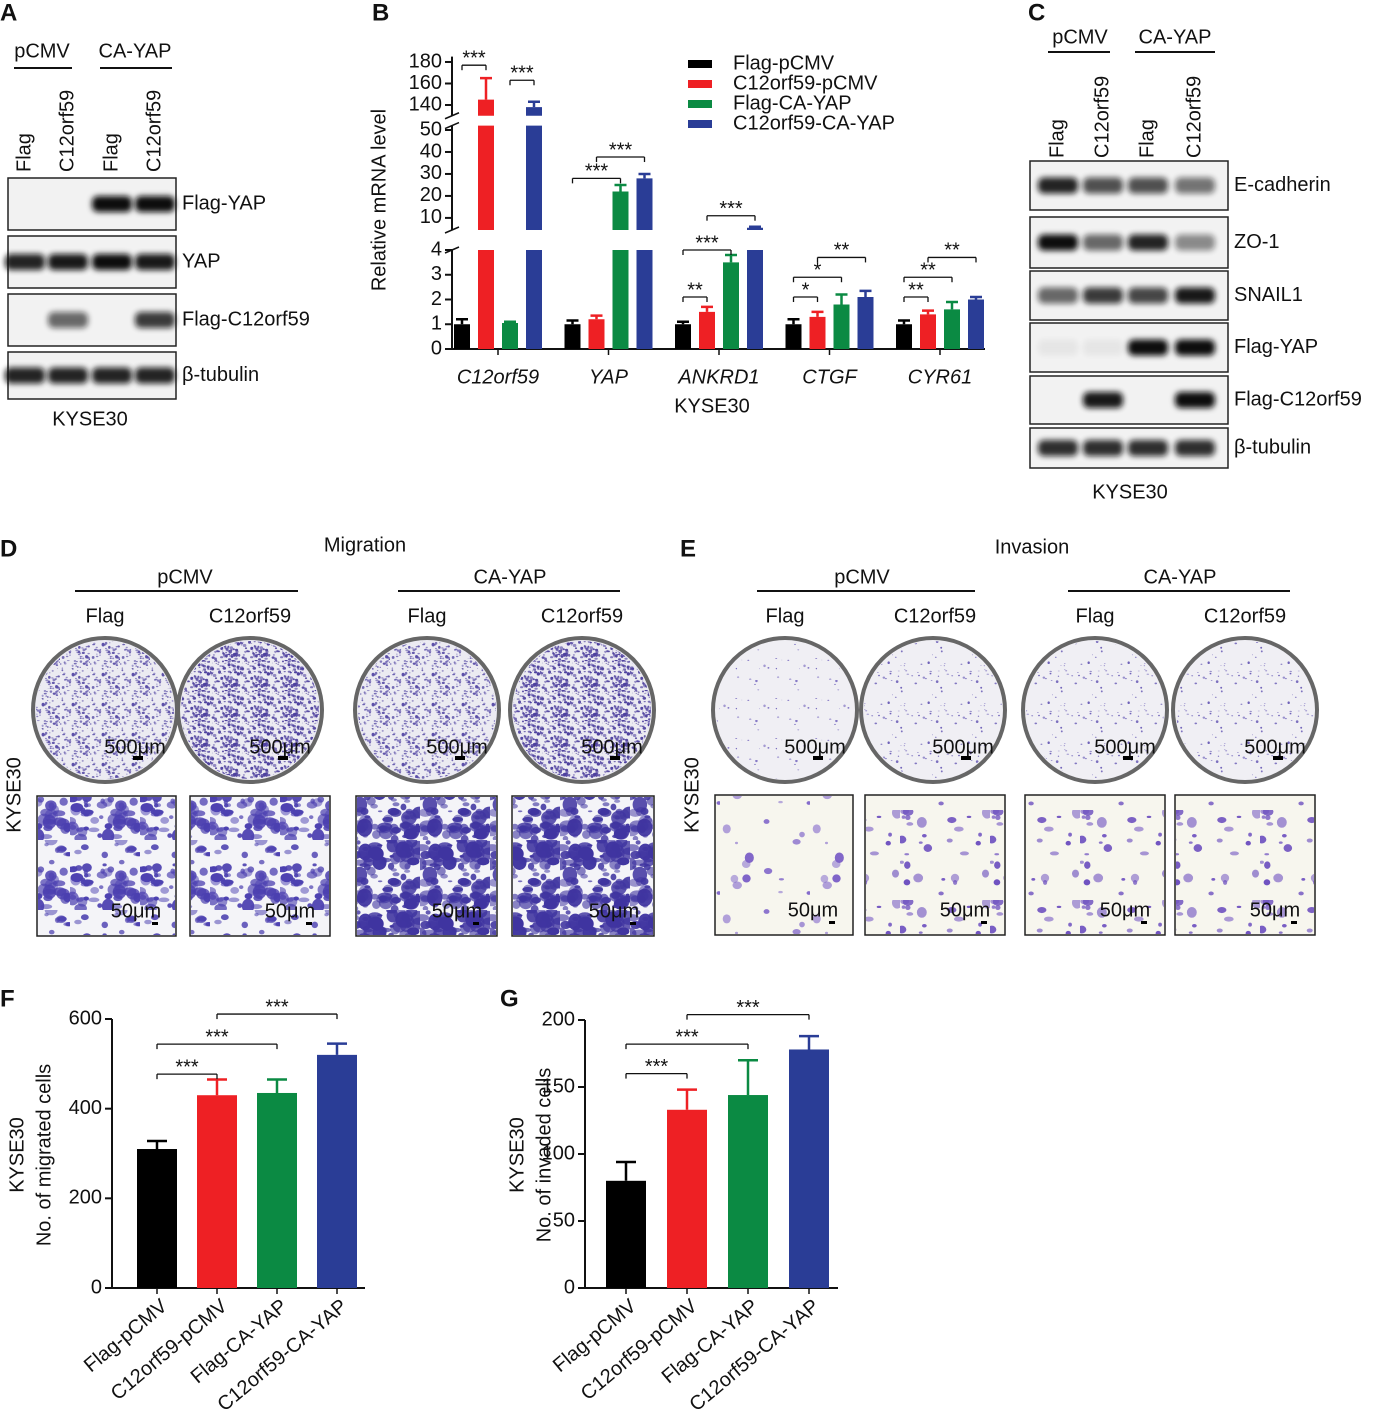 The image size is (1386, 1415). I want to click on panel-letter: D, so click(8, 548).